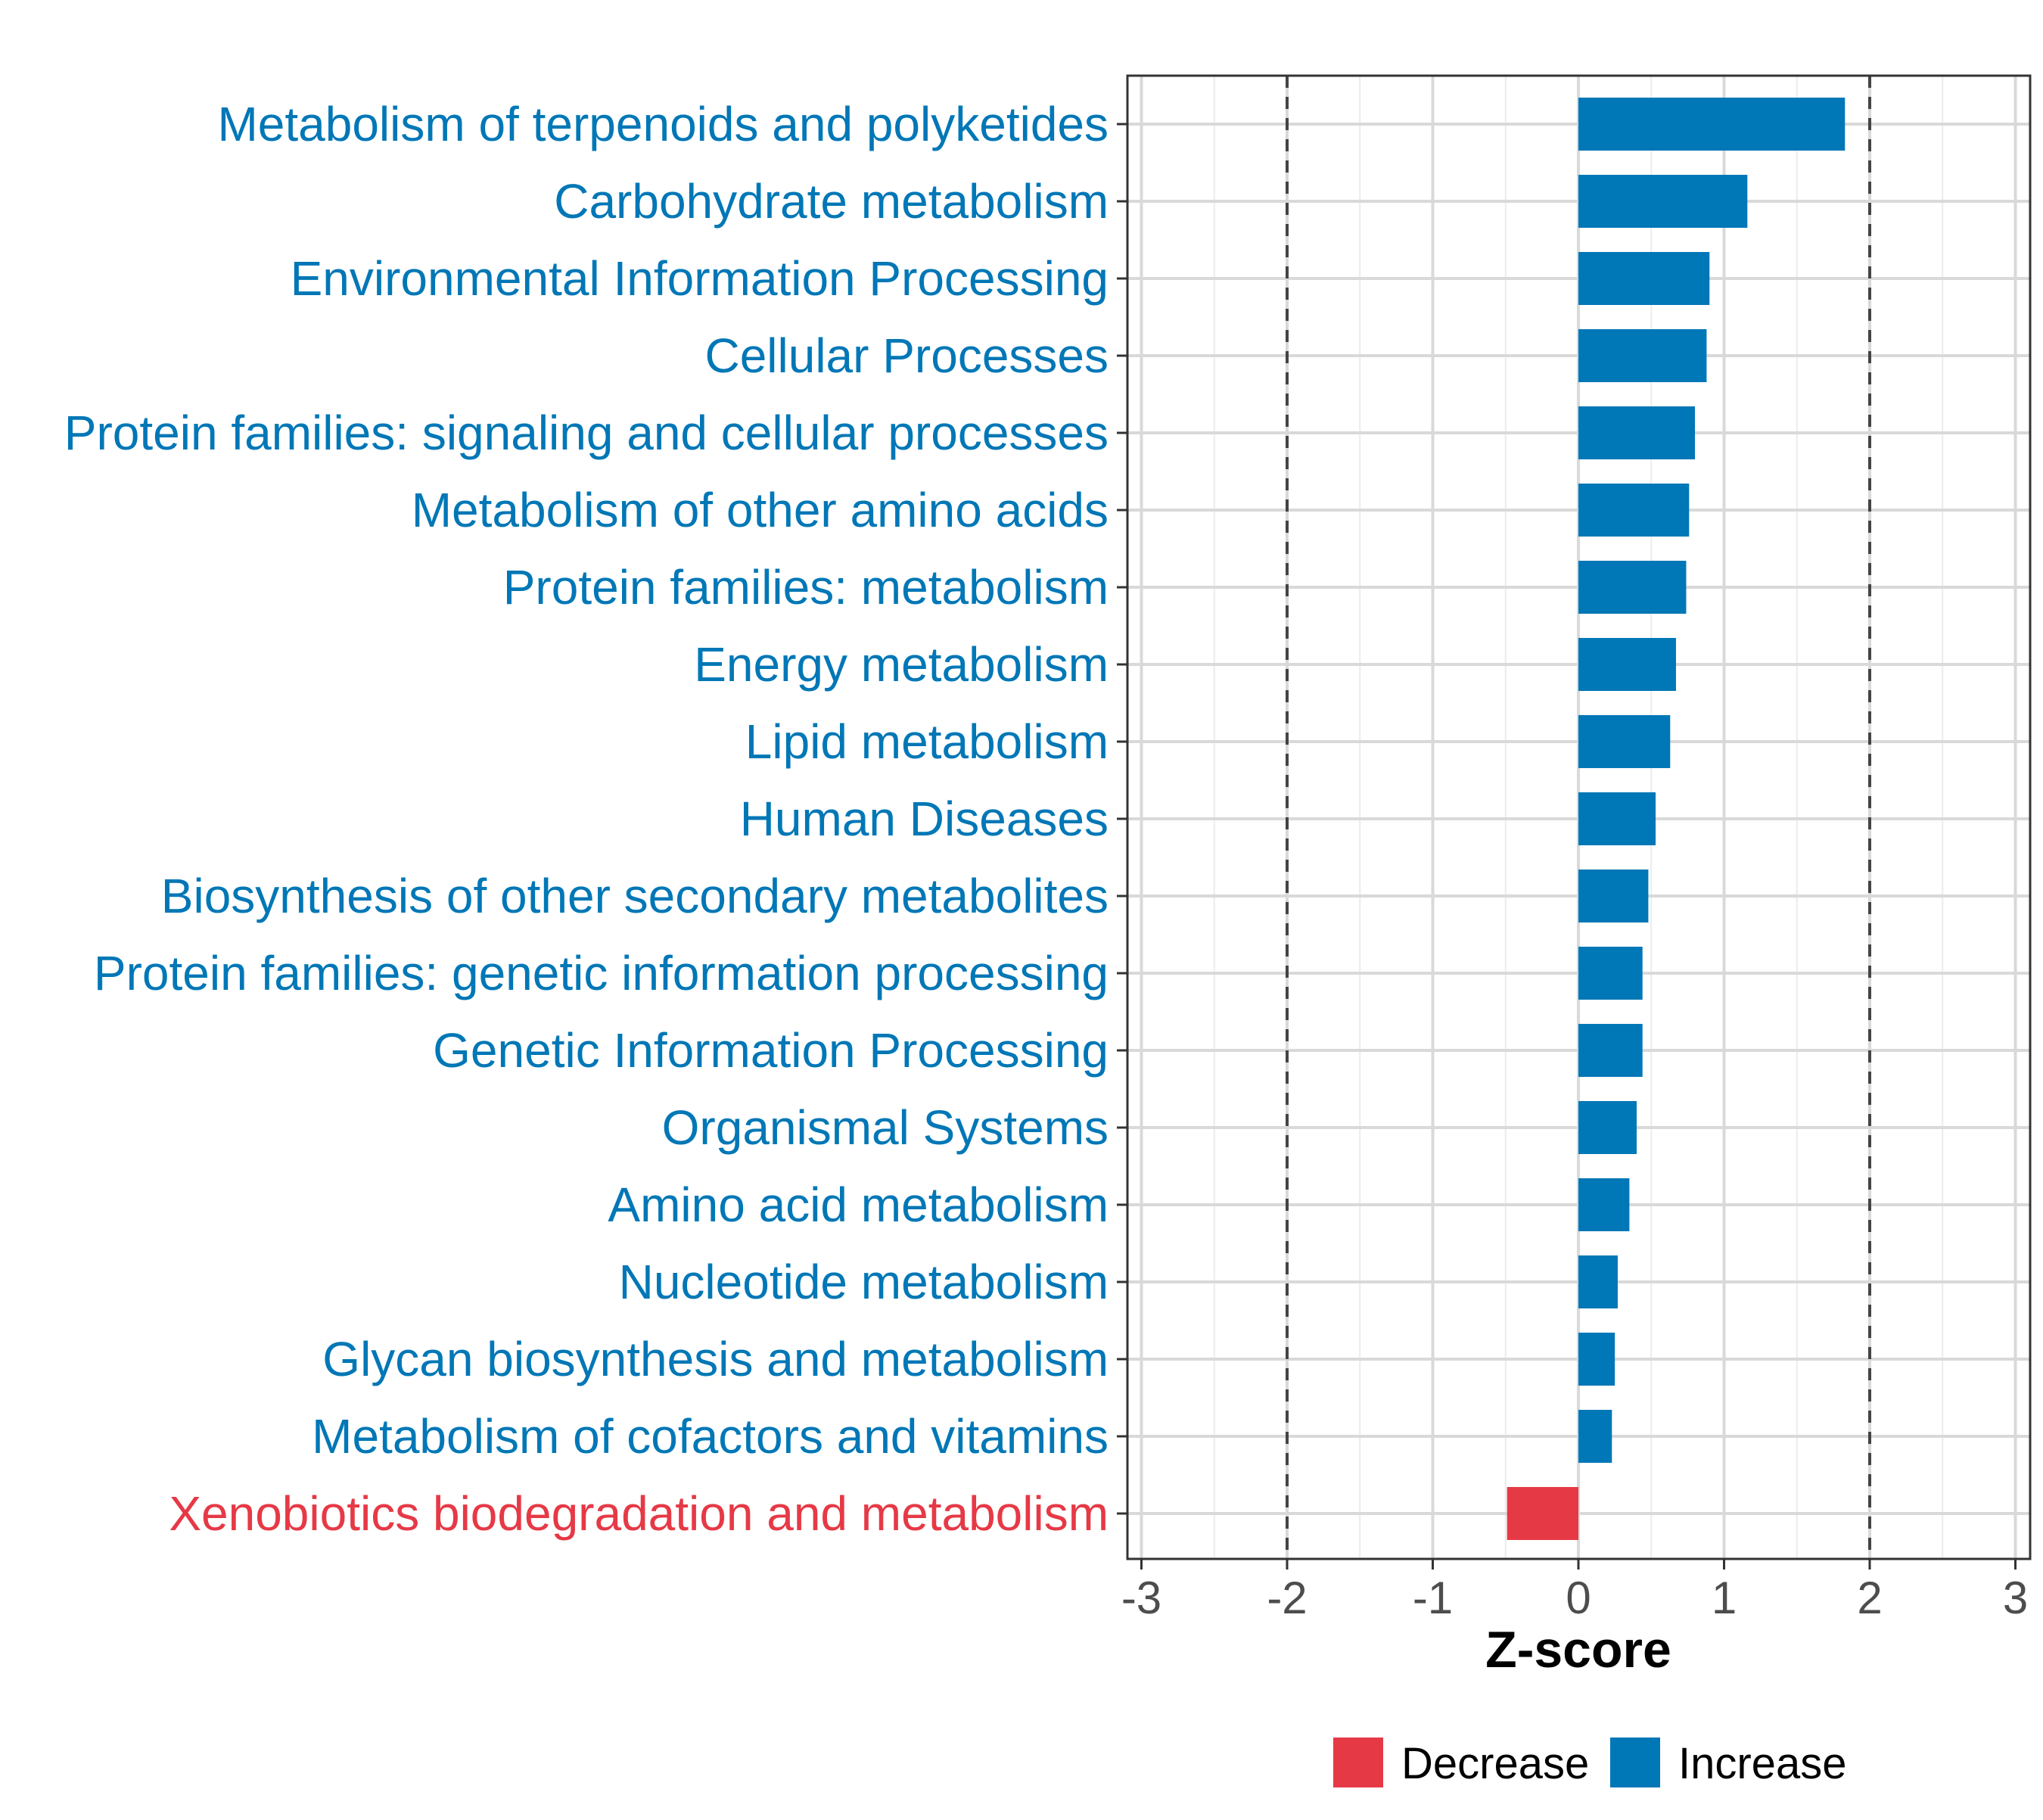 This screenshot has width=2043, height=1820. What do you see at coordinates (1635, 1762) in the screenshot?
I see `legend-key-increase` at bounding box center [1635, 1762].